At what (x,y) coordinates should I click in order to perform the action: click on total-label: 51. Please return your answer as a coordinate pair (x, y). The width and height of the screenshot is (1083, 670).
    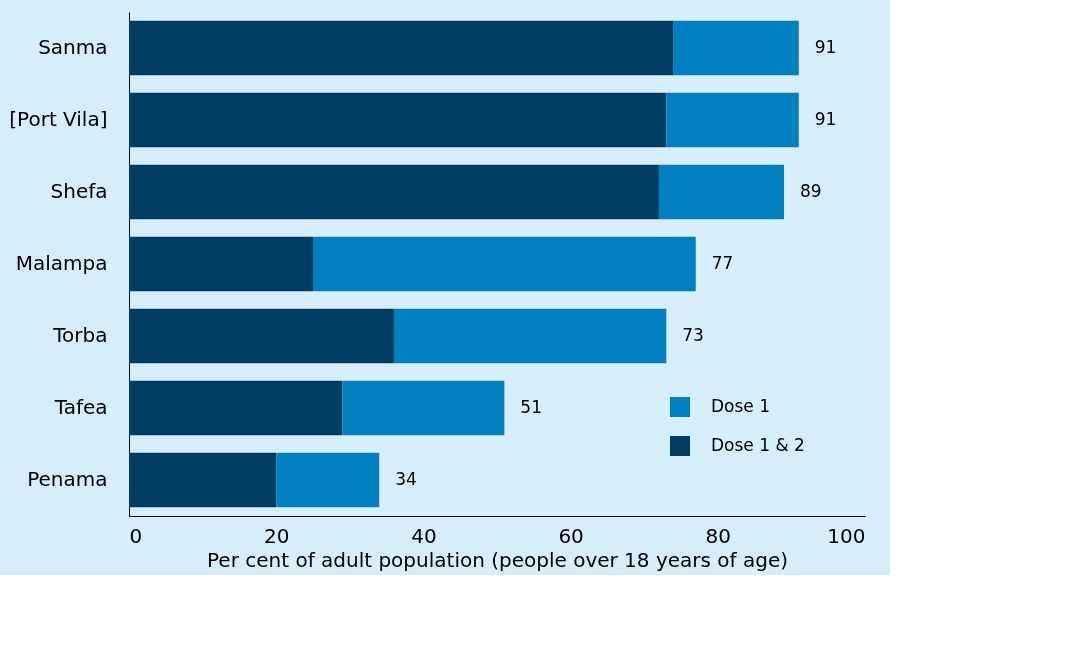
    Looking at the image, I should click on (531, 407).